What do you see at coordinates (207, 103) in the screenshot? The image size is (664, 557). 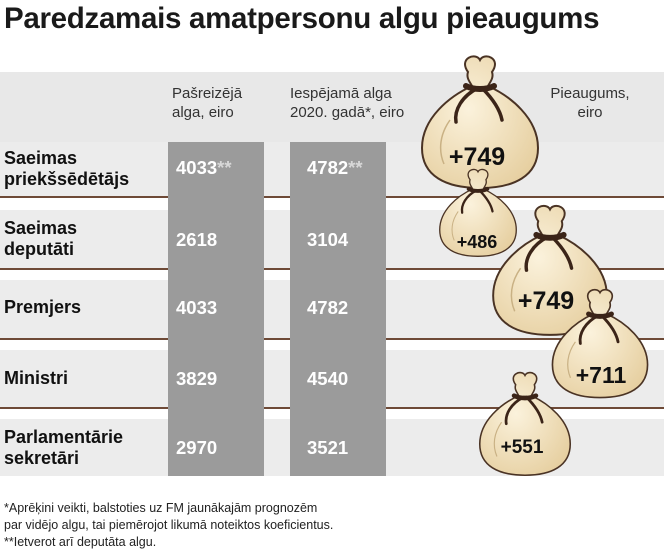 I see `header-current: Pašreizējā alga, eiro` at bounding box center [207, 103].